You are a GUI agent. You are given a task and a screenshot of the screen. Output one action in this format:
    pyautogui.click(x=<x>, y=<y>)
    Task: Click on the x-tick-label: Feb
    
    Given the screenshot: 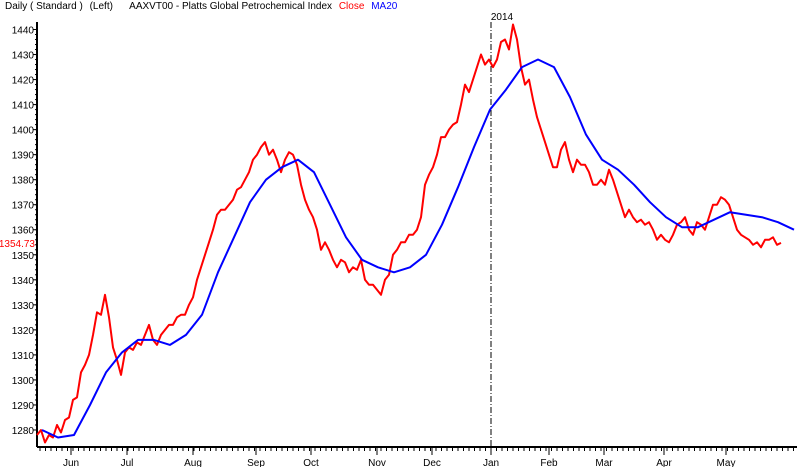 What is the action you would take?
    pyautogui.click(x=549, y=462)
    